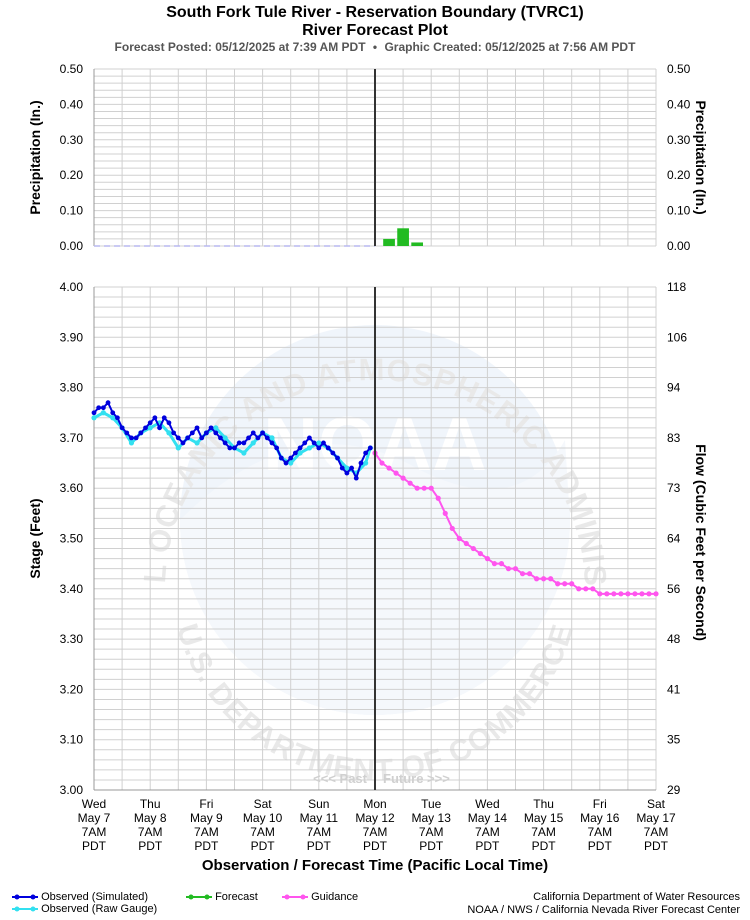  Describe the element at coordinates (701, 157) in the screenshot. I see `precip-ylabel-right: Precipitation (In.)` at that location.